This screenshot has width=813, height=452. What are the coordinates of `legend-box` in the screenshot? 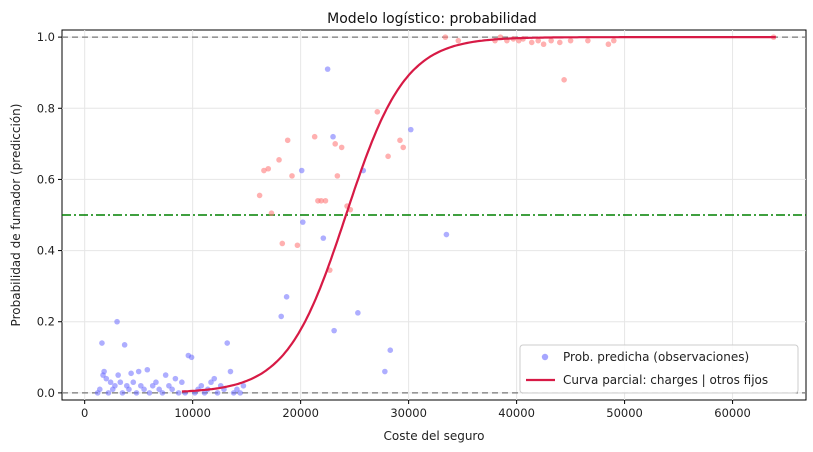 It's located at (659, 369).